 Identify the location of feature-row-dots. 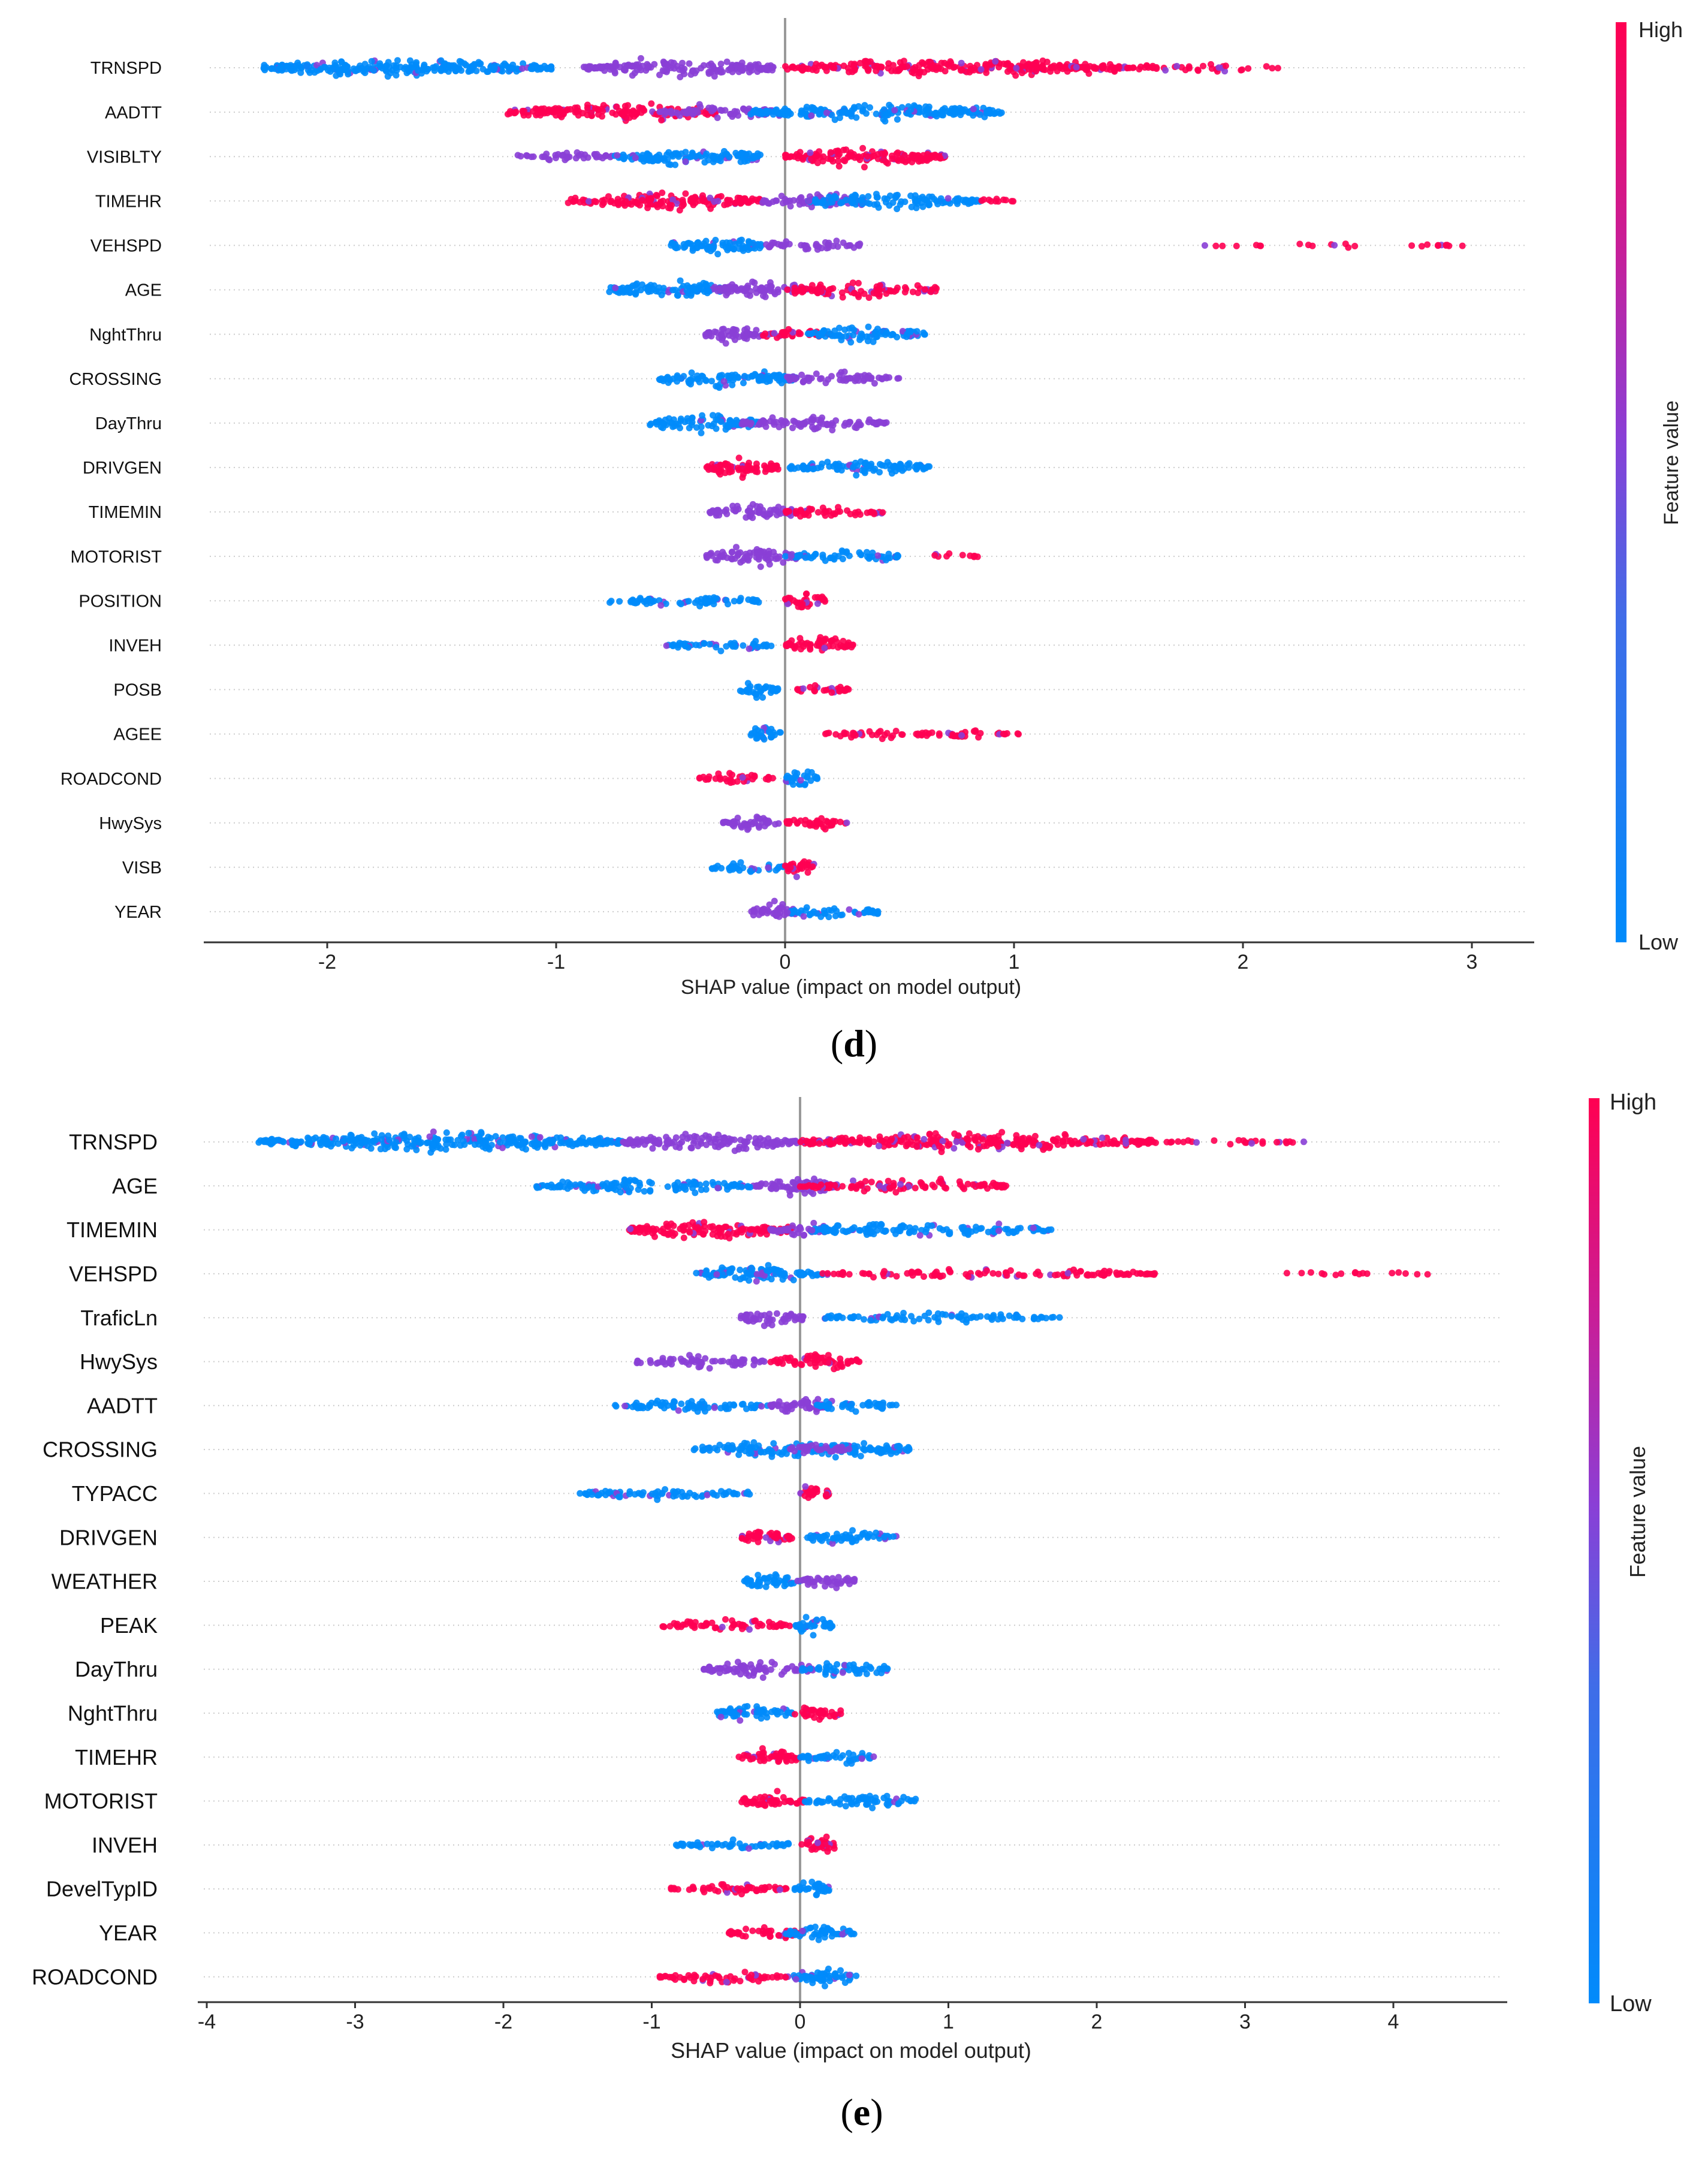
(842, 557).